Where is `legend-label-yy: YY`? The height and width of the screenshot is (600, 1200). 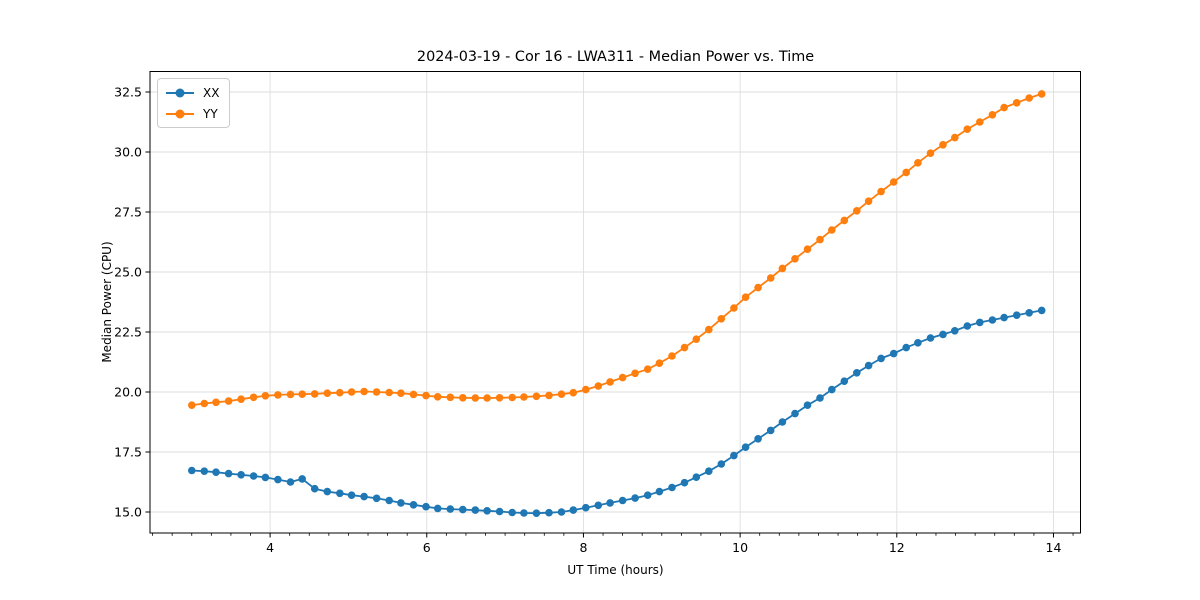
legend-label-yy: YY is located at coordinates (210, 113).